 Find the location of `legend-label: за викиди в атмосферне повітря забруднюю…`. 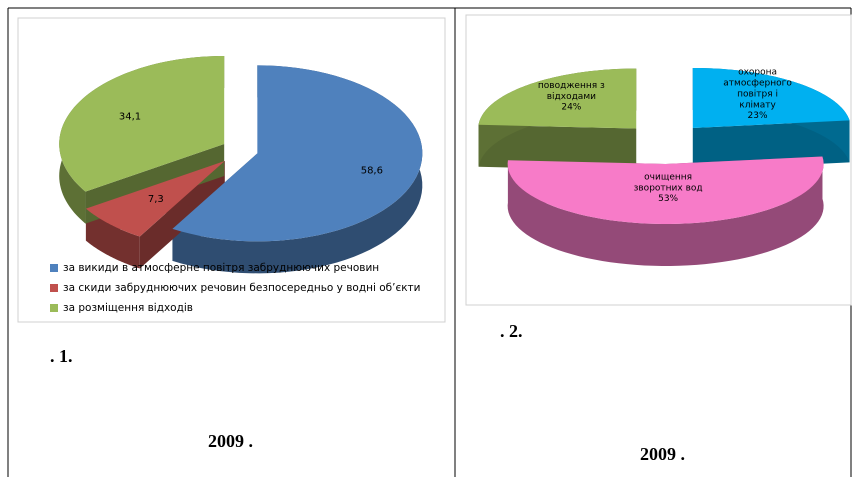

legend-label: за викиди в атмосферне повітря забруднюю… is located at coordinates (221, 268).